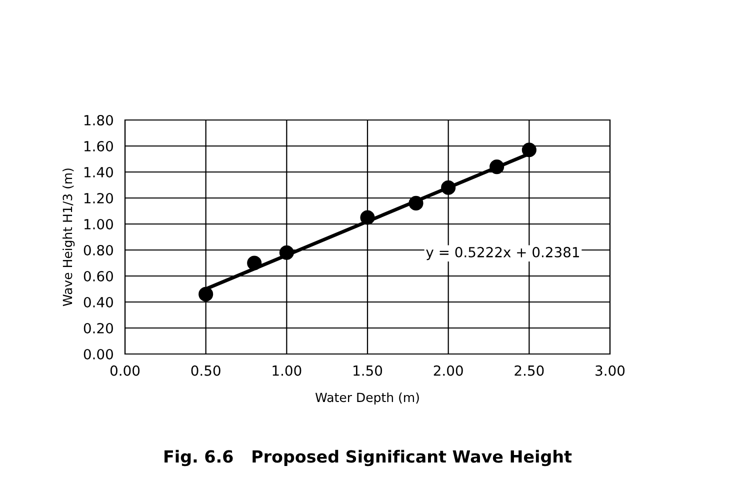 This screenshot has height=477, width=735. Describe the element at coordinates (98, 302) in the screenshot. I see `y-tick-label: 0.40` at that location.